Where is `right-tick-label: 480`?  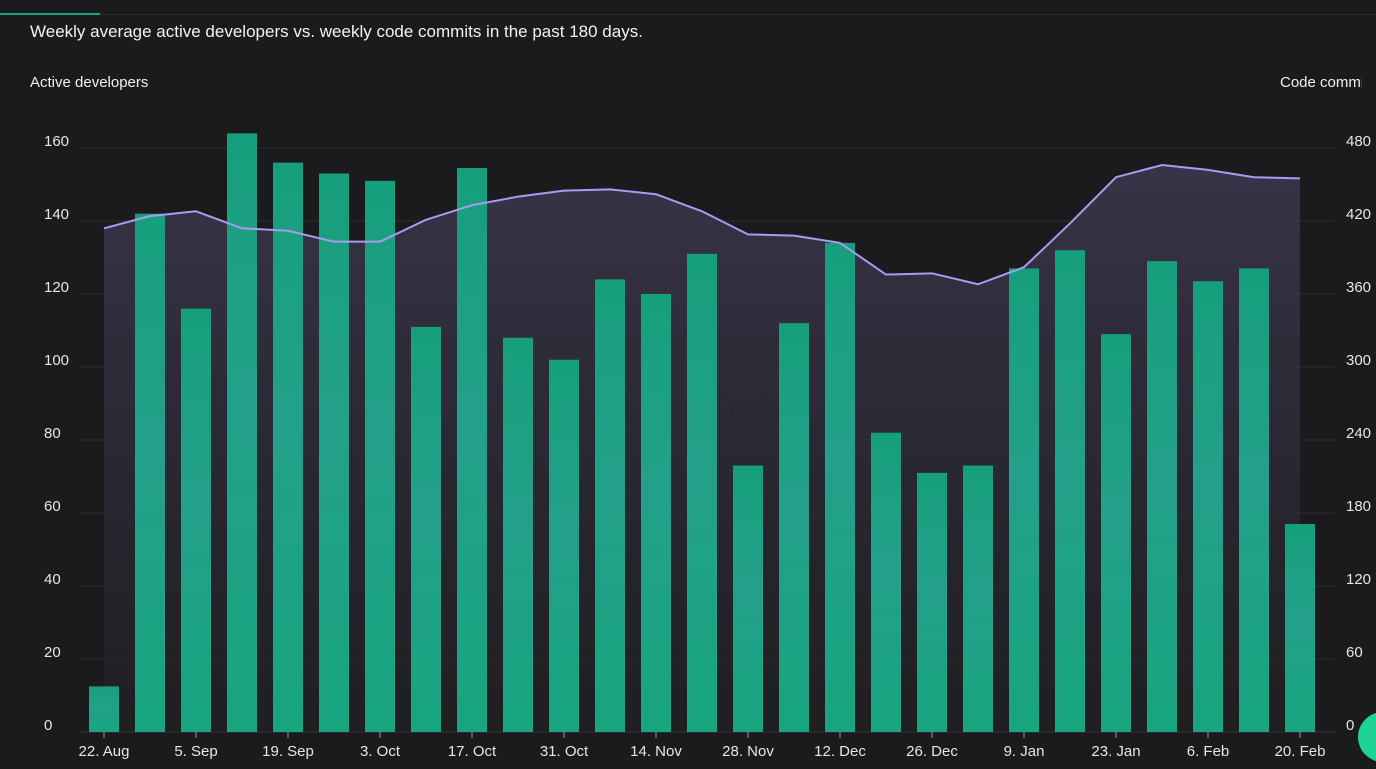
right-tick-label: 480 is located at coordinates (1358, 141).